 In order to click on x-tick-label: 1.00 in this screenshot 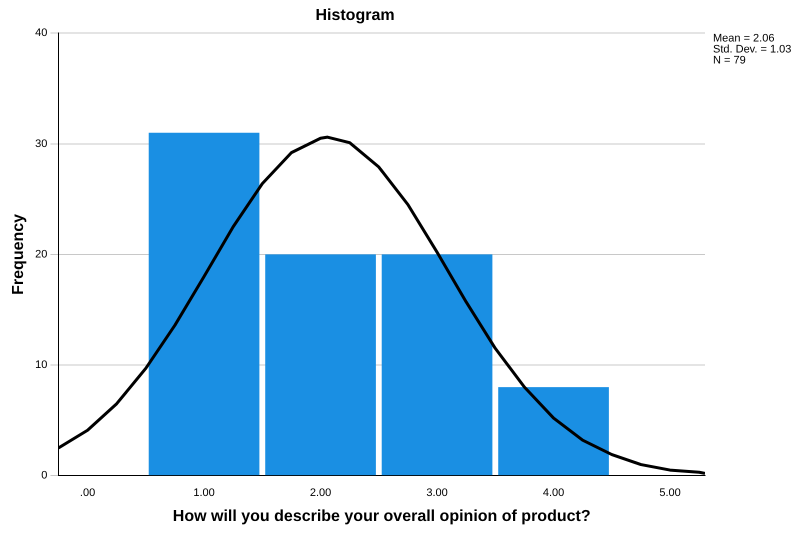, I will do `click(204, 493)`.